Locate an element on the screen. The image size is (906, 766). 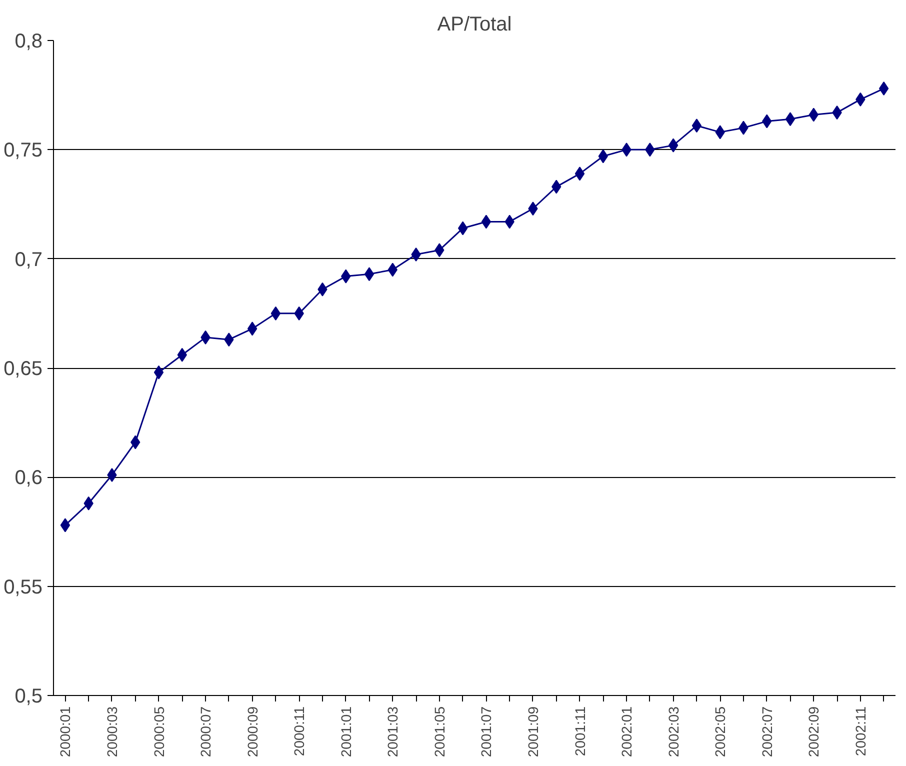
x-tick-label: 2001:07 is located at coordinates (486, 732).